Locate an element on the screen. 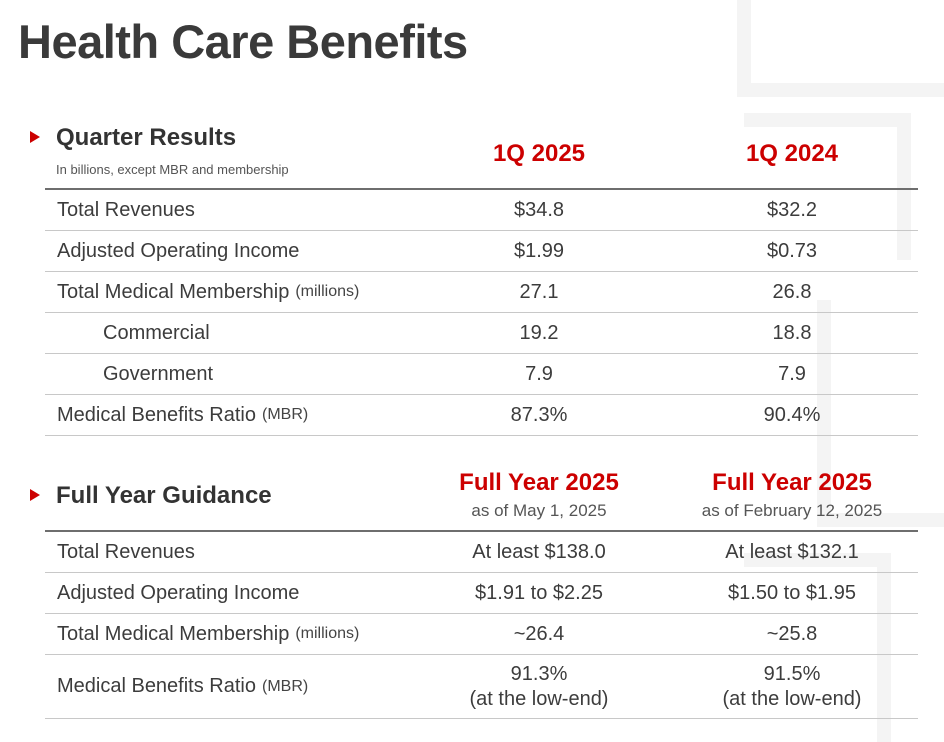  value-prior: 7.9 is located at coordinates (792, 373).